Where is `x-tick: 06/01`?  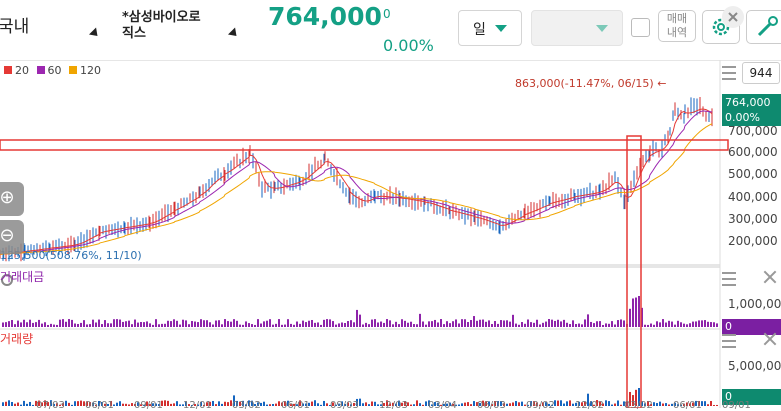 x-tick: 06/01 is located at coordinates (295, 405).